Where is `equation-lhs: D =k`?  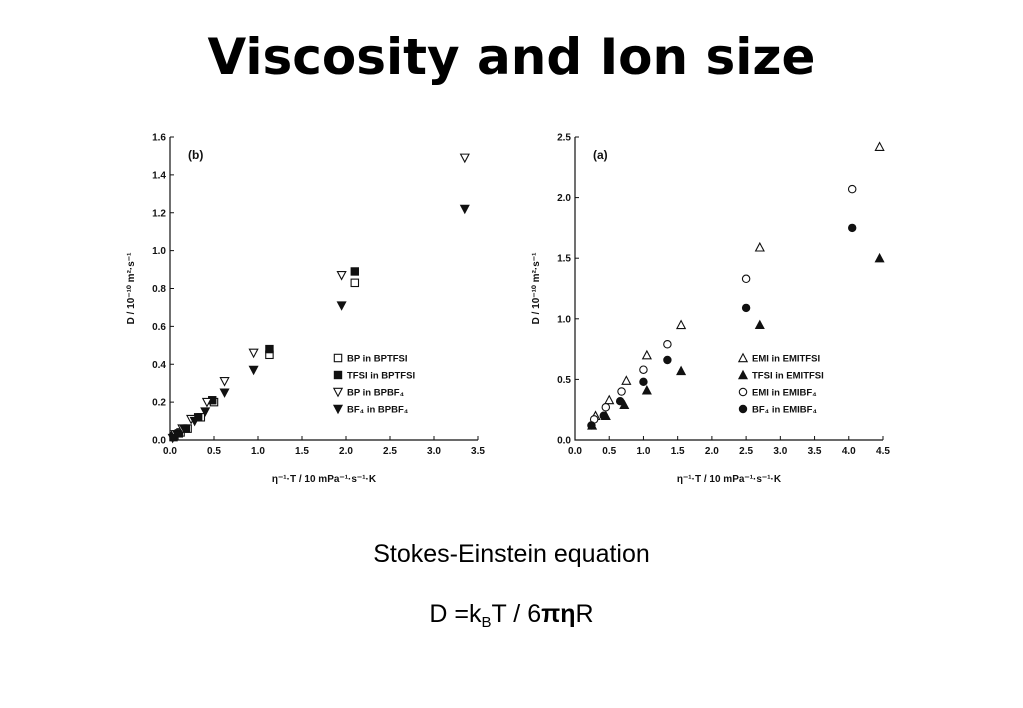
equation-lhs: D =k is located at coordinates (455, 614).